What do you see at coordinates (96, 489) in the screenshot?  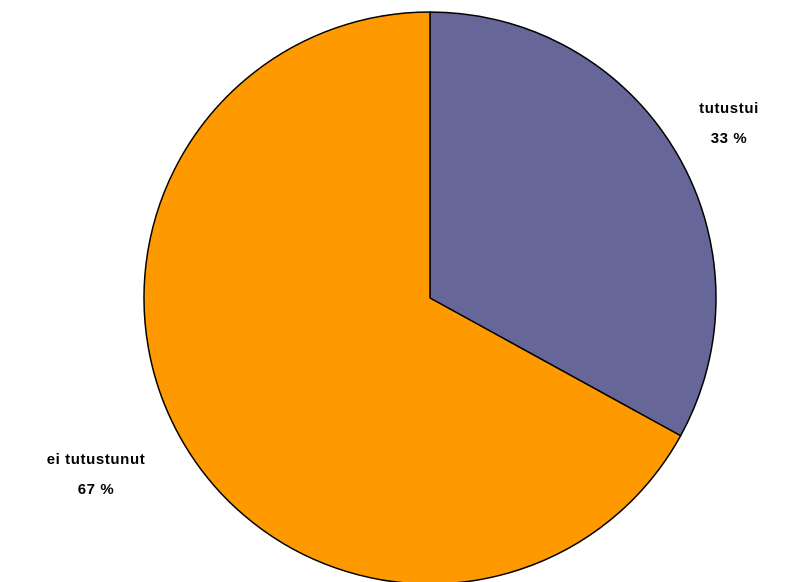 I see `slice-value-label-ei-tutustunut: 67 %` at bounding box center [96, 489].